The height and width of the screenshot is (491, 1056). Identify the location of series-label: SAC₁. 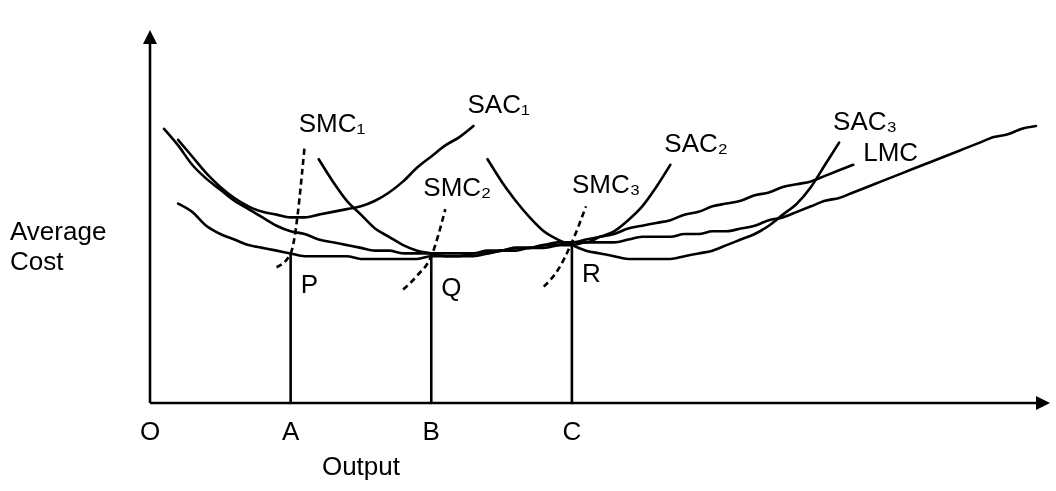
(498, 104).